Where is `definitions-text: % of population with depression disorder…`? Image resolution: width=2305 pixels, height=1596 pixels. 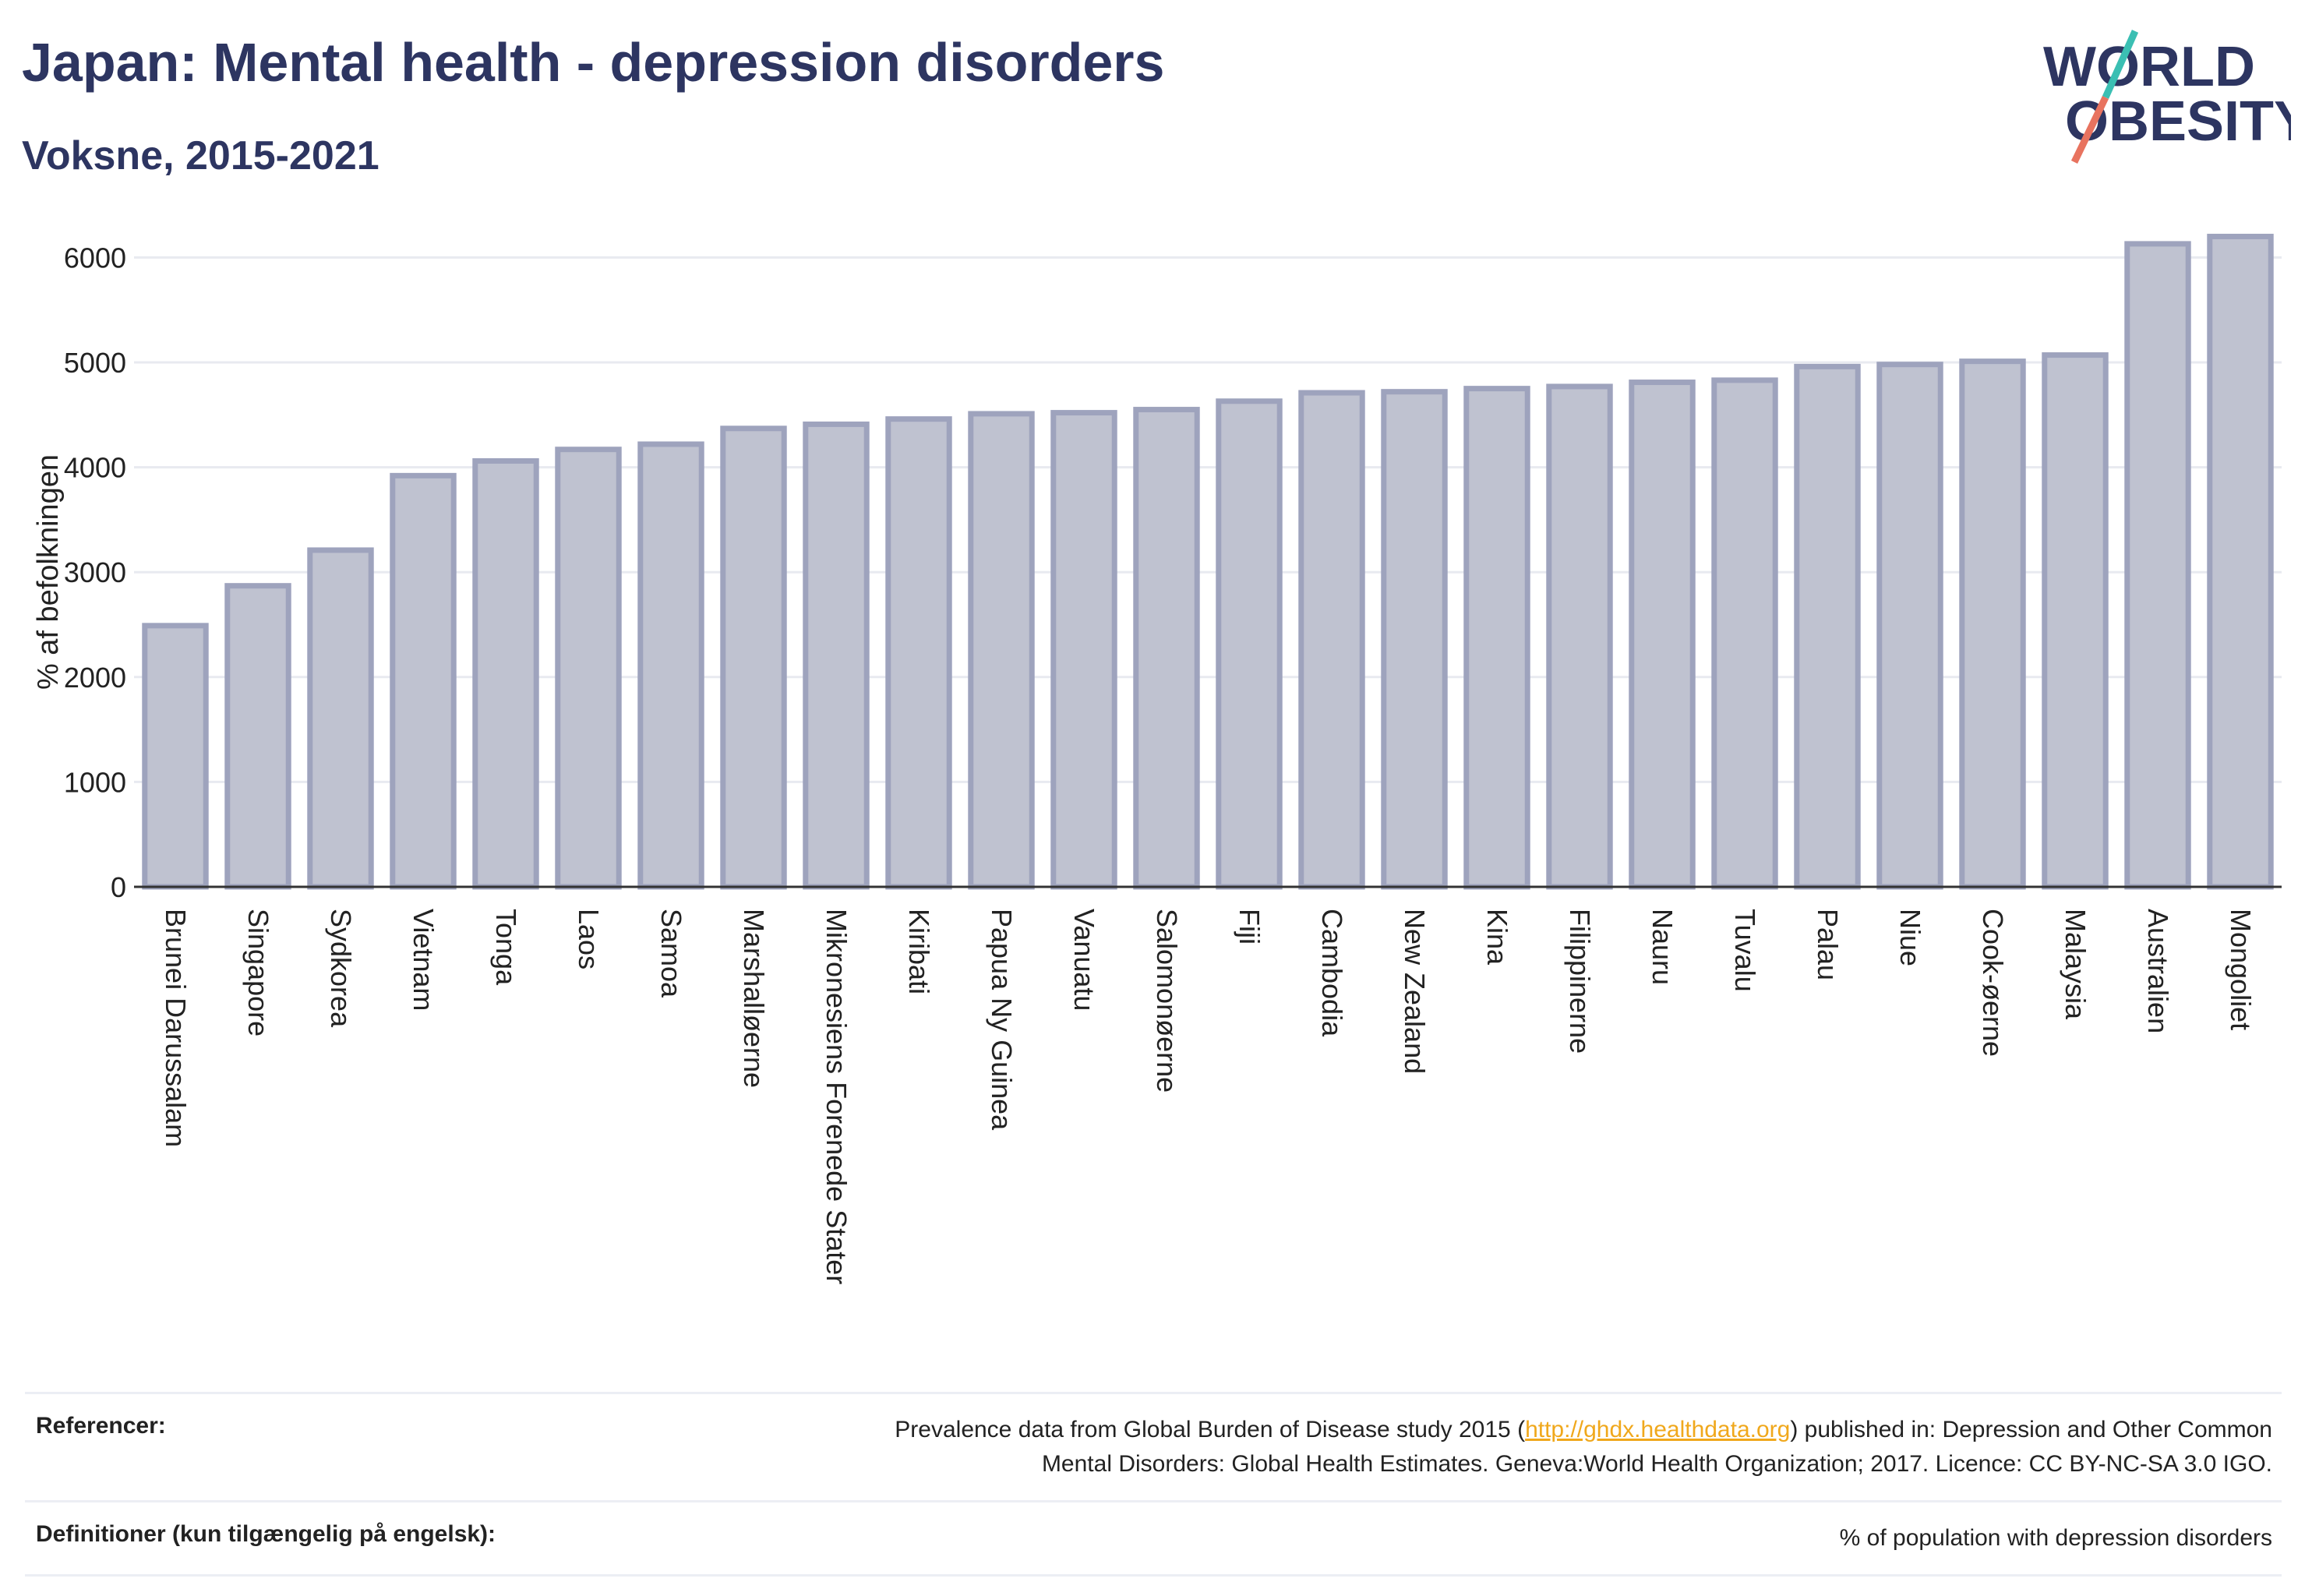 definitions-text: % of population with depression disorder… is located at coordinates (2055, 1538).